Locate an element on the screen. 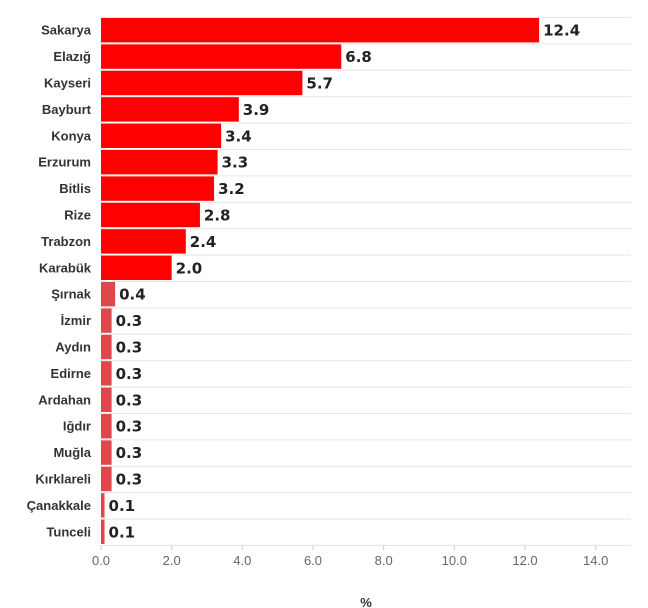 The image size is (648, 608). x-tick-label: 12.0 is located at coordinates (524, 560).